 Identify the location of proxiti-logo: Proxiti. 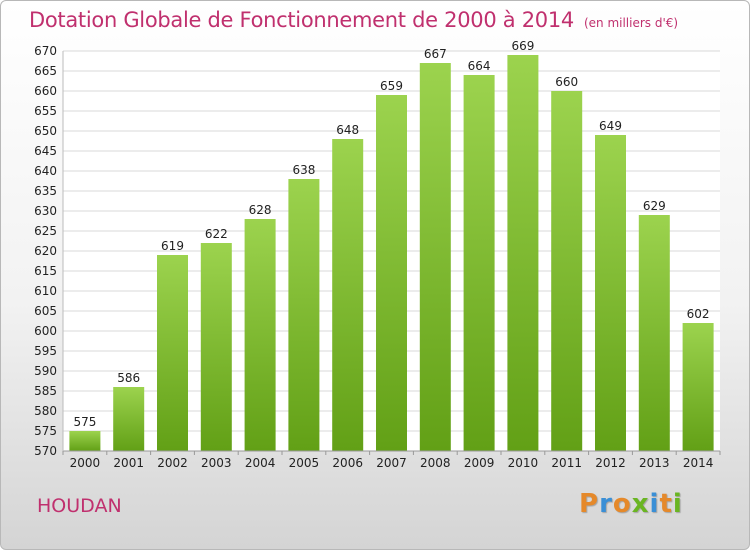
(631, 504).